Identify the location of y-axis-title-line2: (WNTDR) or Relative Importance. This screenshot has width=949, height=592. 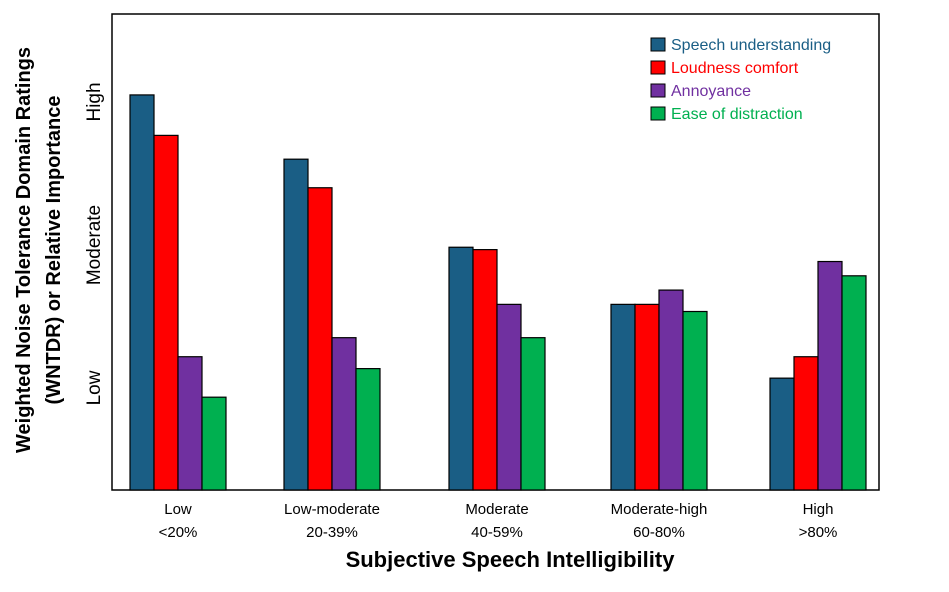
(54, 250).